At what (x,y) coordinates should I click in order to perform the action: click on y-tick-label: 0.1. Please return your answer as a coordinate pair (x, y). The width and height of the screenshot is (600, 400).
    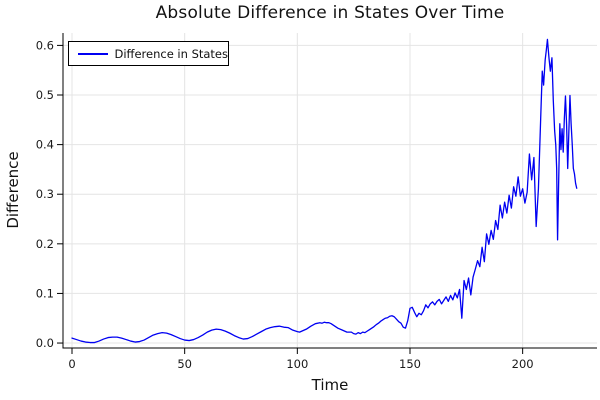
    Looking at the image, I should click on (45, 293).